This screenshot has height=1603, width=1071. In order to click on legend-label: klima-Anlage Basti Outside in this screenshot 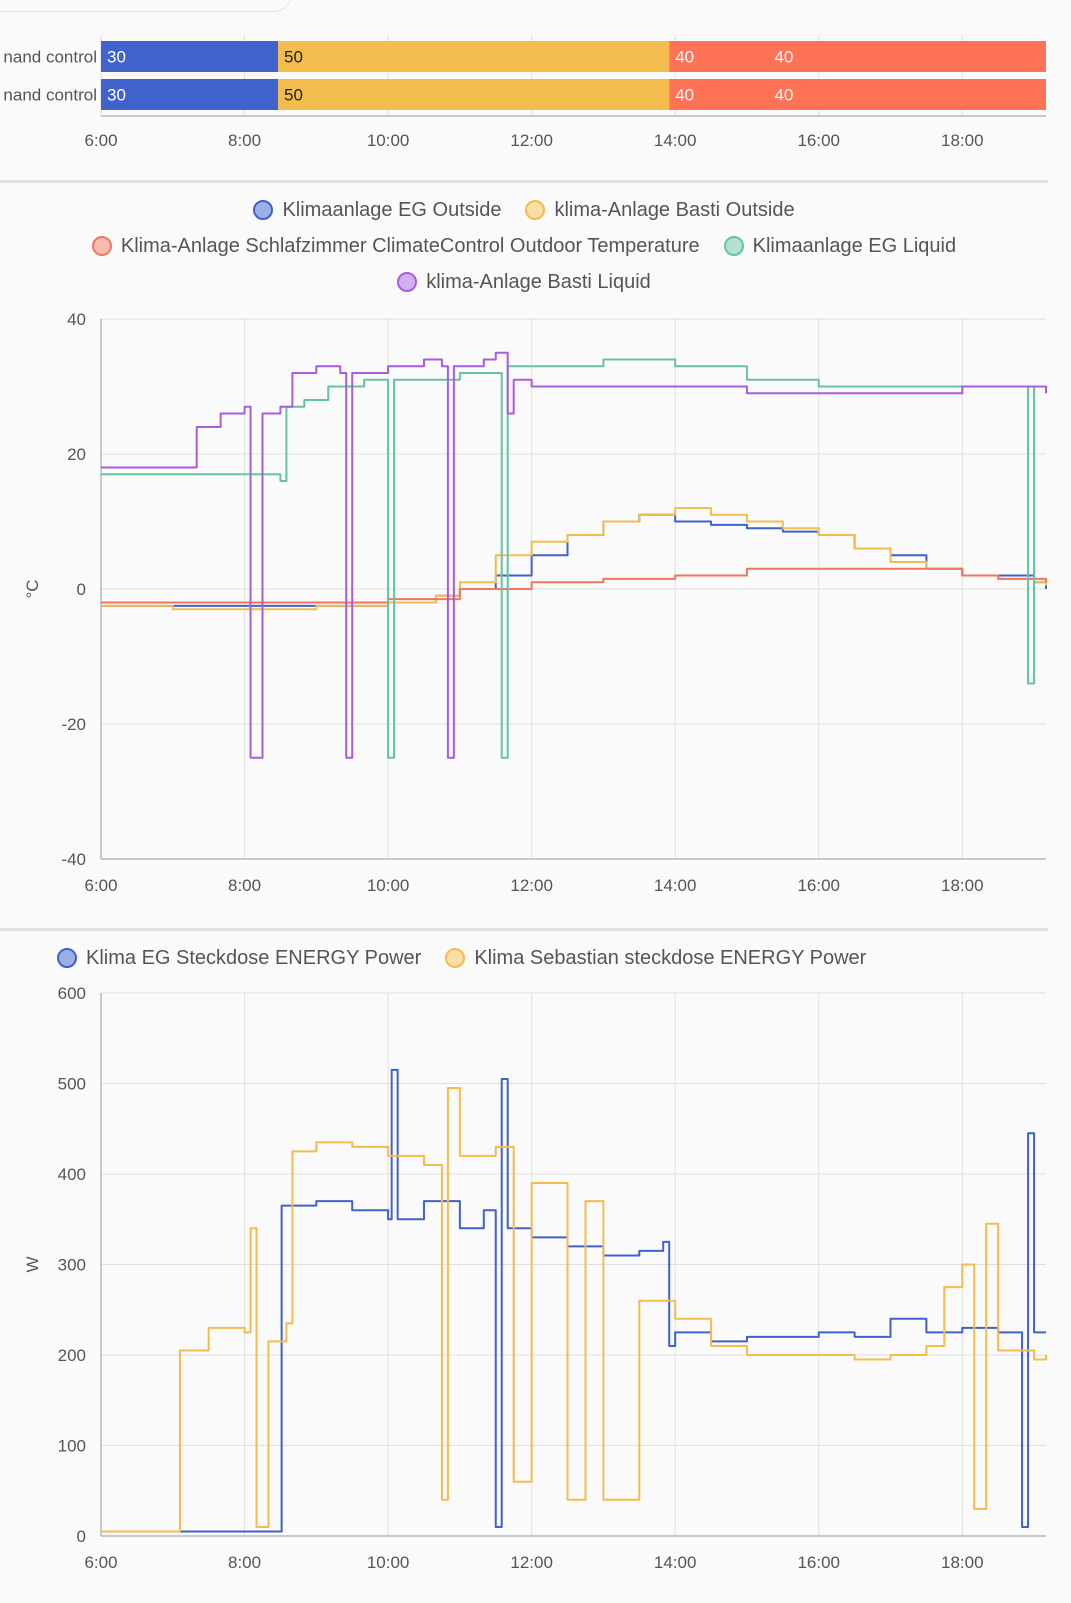, I will do `click(674, 209)`.